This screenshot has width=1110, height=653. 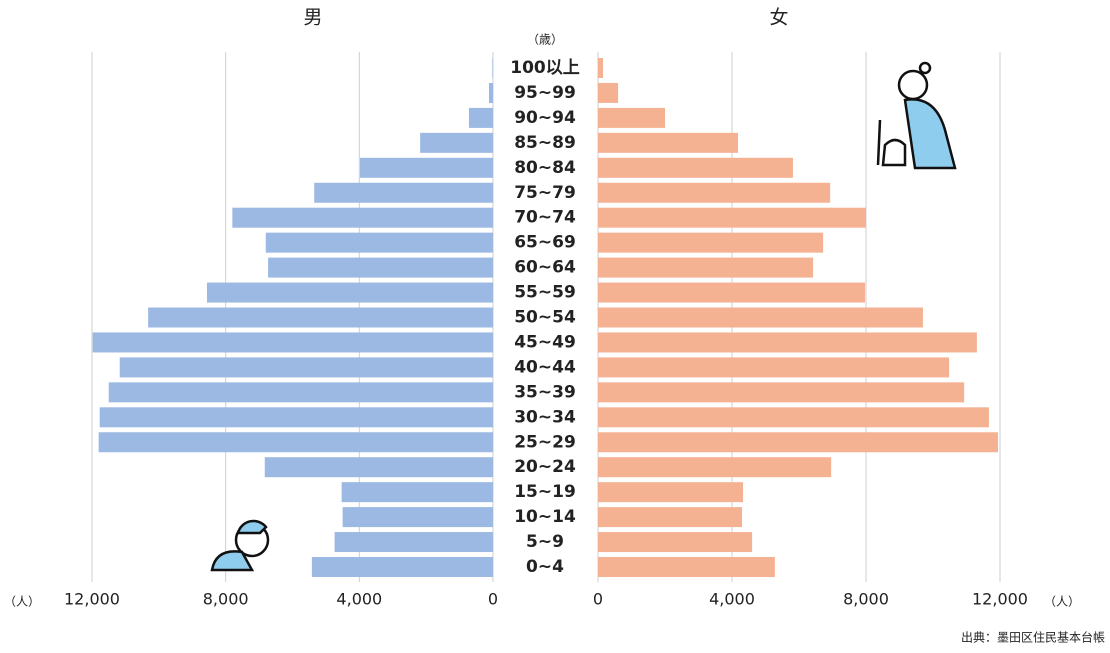 What do you see at coordinates (545, 417) in the screenshot?
I see `category-label: 30~34` at bounding box center [545, 417].